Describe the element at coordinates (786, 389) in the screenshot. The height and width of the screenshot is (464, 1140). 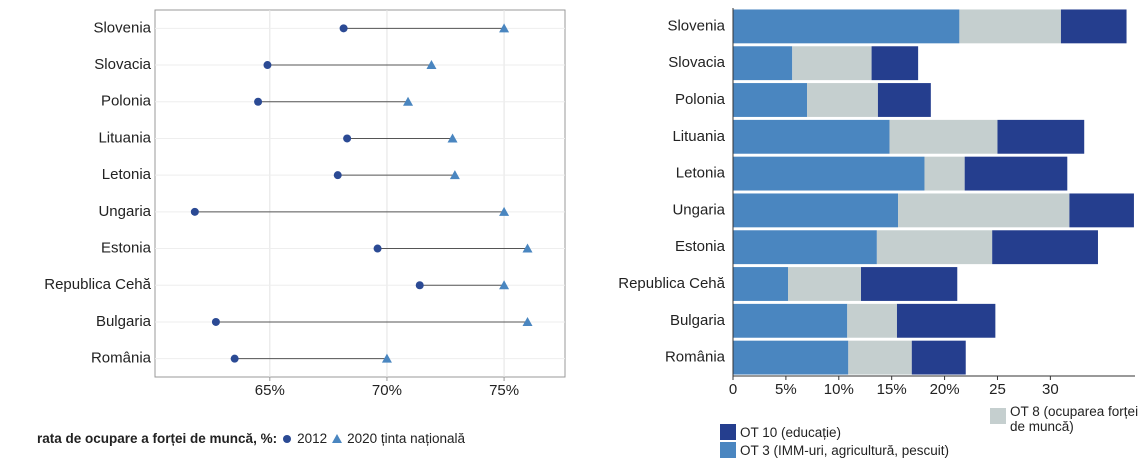
I see `x-tick-label: 5%` at that location.